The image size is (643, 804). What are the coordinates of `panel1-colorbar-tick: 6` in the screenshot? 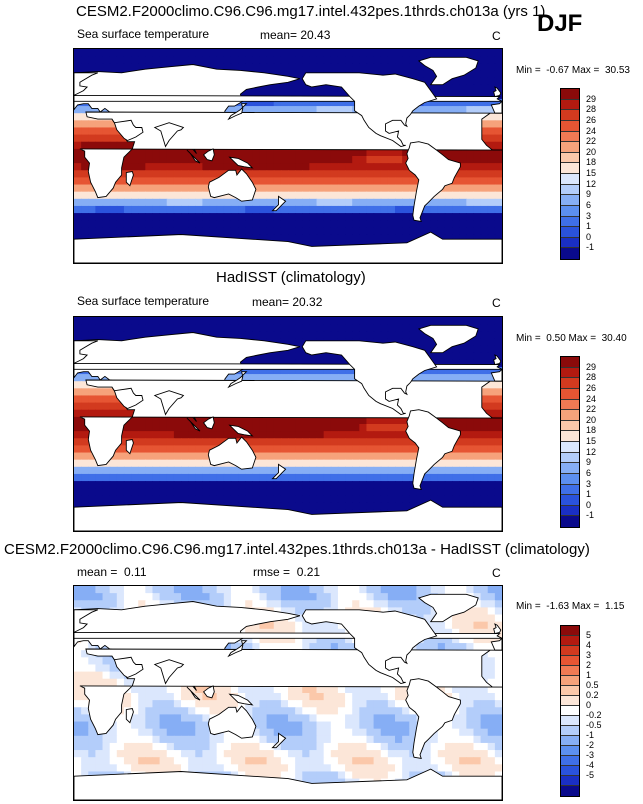 It's located at (589, 204).